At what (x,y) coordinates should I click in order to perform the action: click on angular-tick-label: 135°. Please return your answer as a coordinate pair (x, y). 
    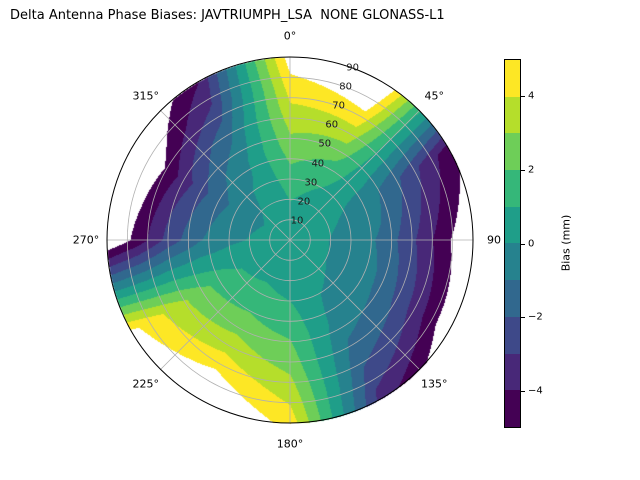
    Looking at the image, I should click on (434, 384).